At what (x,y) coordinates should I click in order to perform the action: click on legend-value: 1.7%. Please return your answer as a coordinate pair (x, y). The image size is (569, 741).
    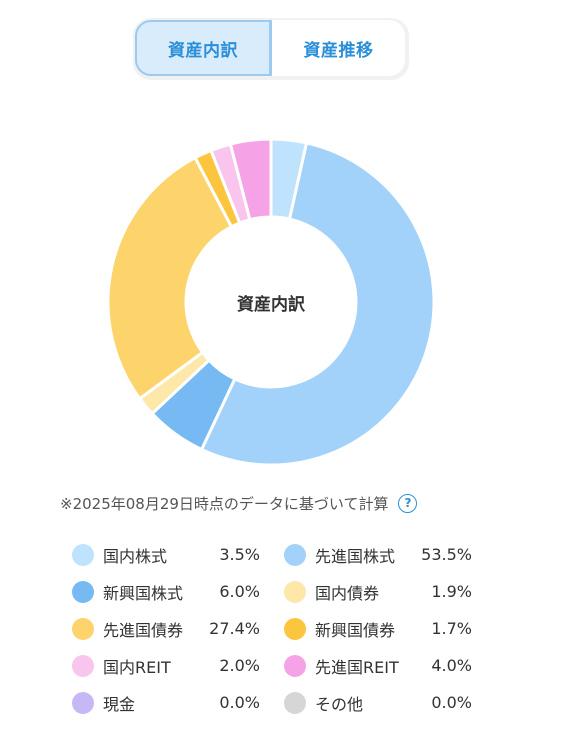
    Looking at the image, I should click on (451, 628).